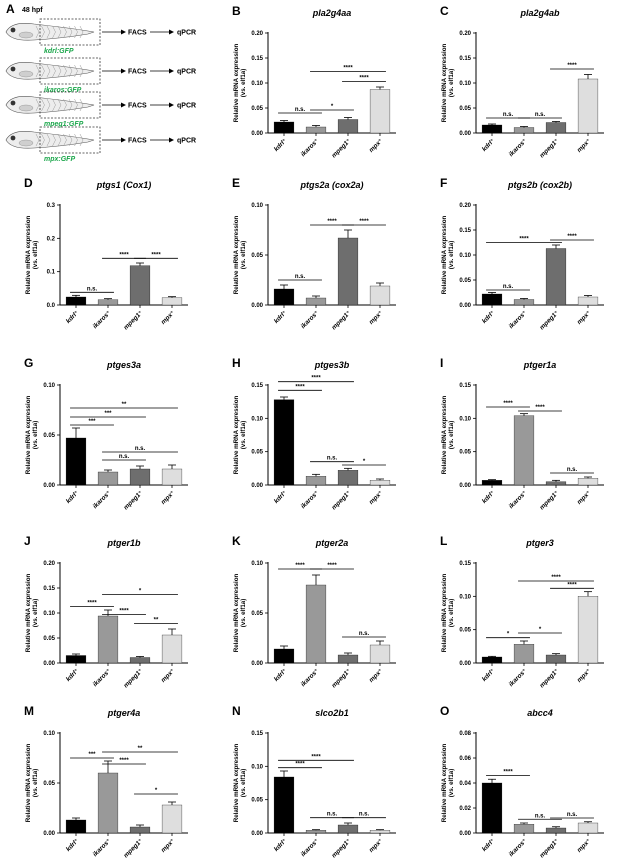 This screenshot has width=624, height=862. What do you see at coordinates (443, 183) in the screenshot?
I see `panel-letter: F` at bounding box center [443, 183].